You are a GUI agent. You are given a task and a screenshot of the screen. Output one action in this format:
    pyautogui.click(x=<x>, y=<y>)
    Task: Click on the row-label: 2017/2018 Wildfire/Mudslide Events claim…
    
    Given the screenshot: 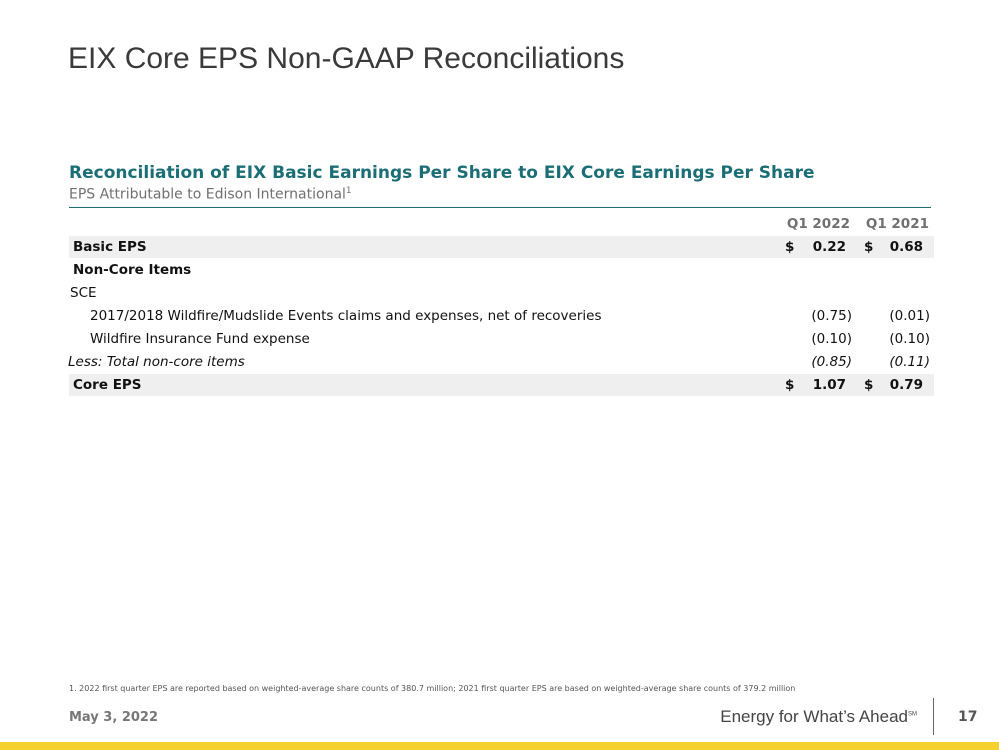 What is the action you would take?
    pyautogui.click(x=346, y=316)
    